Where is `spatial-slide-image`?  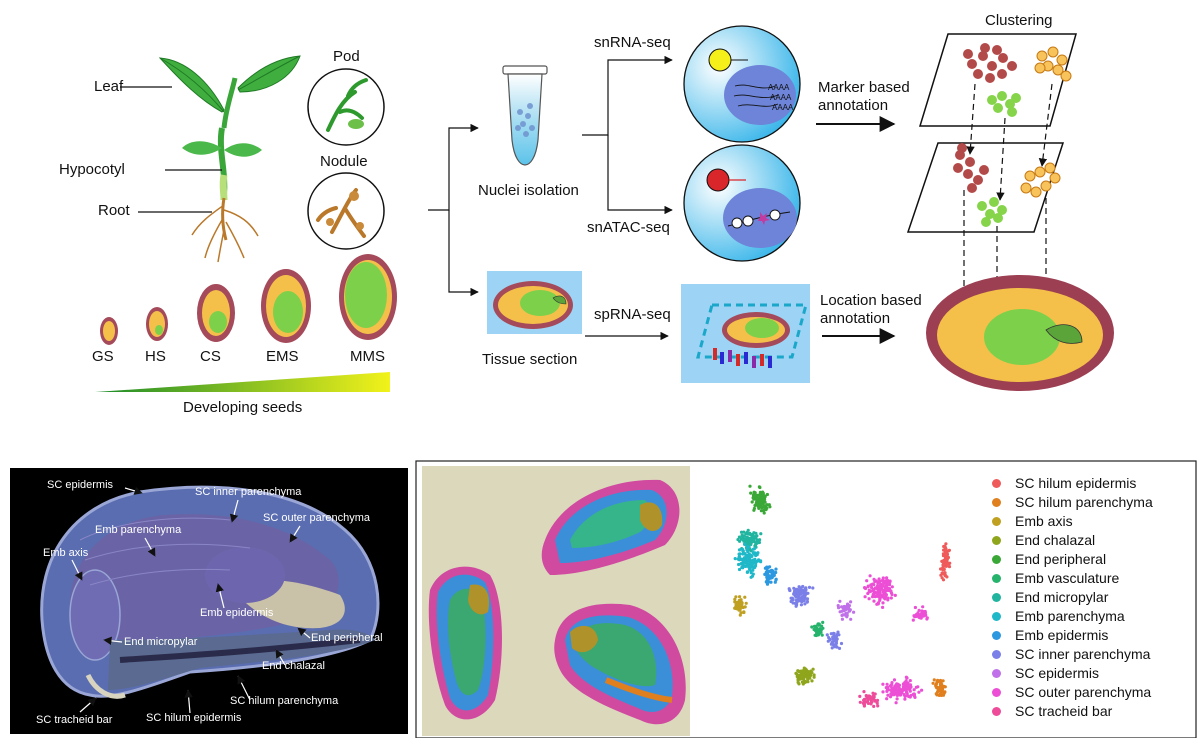 spatial-slide-image is located at coordinates (745, 333).